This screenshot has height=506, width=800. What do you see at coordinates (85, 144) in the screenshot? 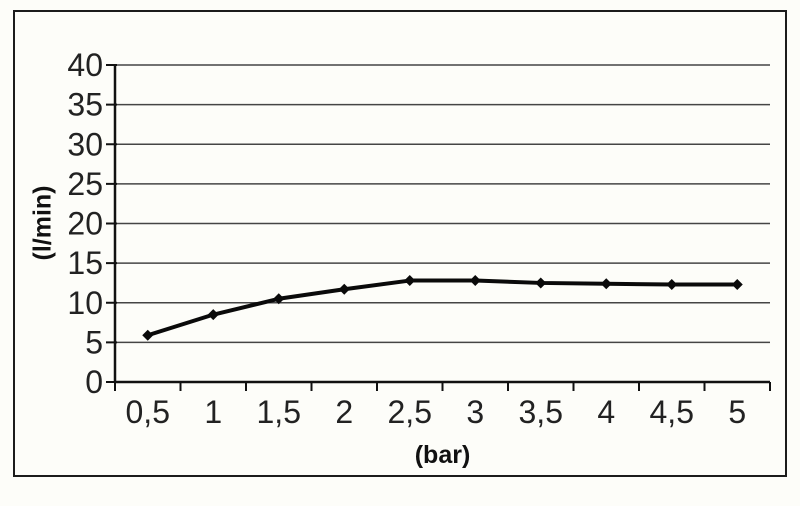
I see `y-tick-label: 30` at bounding box center [85, 144].